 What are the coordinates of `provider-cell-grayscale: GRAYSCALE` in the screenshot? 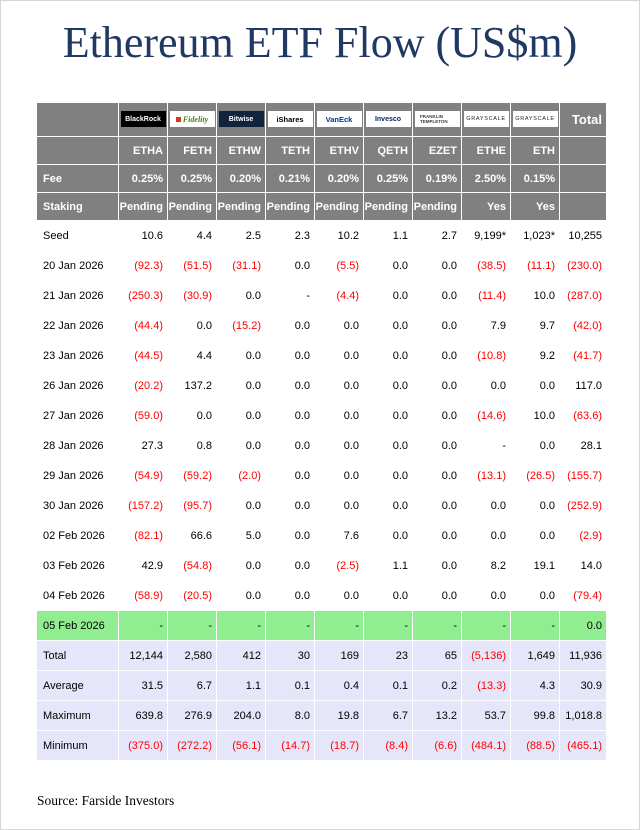 It's located at (486, 119).